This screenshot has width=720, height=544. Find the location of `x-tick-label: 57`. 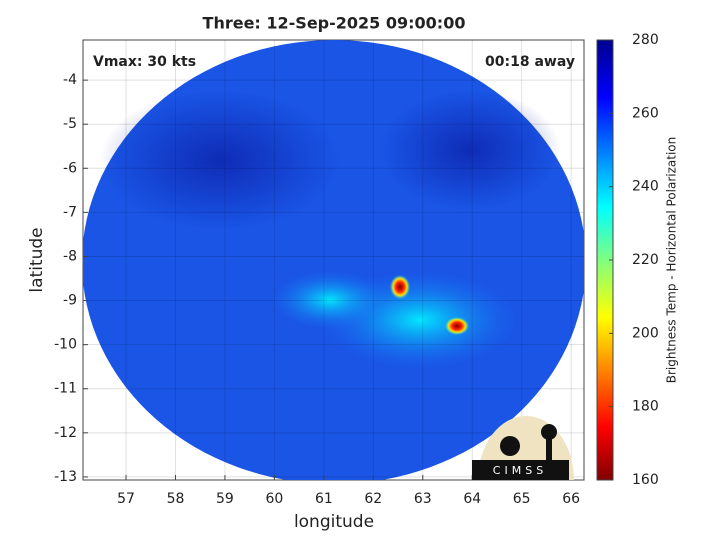

x-tick-label: 57 is located at coordinates (126, 499).